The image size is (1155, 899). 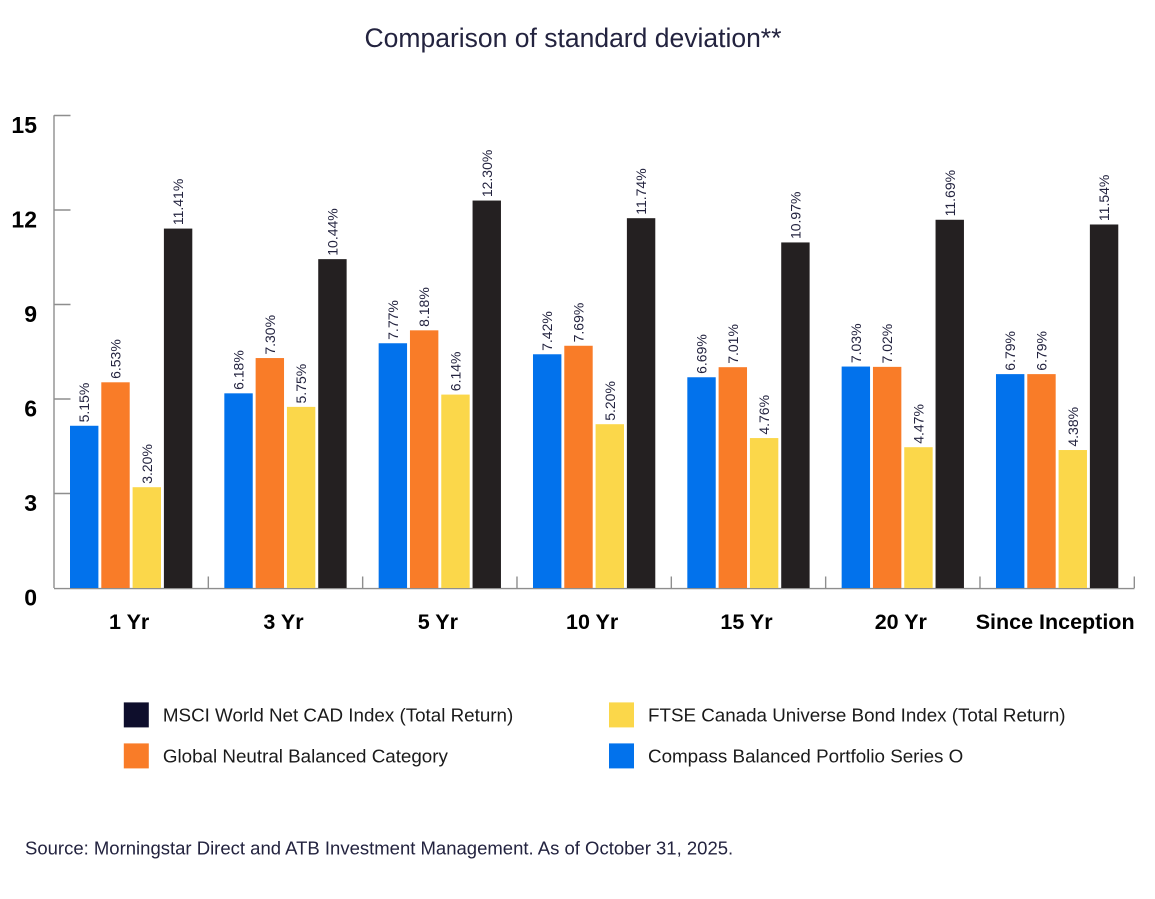 What do you see at coordinates (950, 193) in the screenshot?
I see `svg-text: 11.69%` at bounding box center [950, 193].